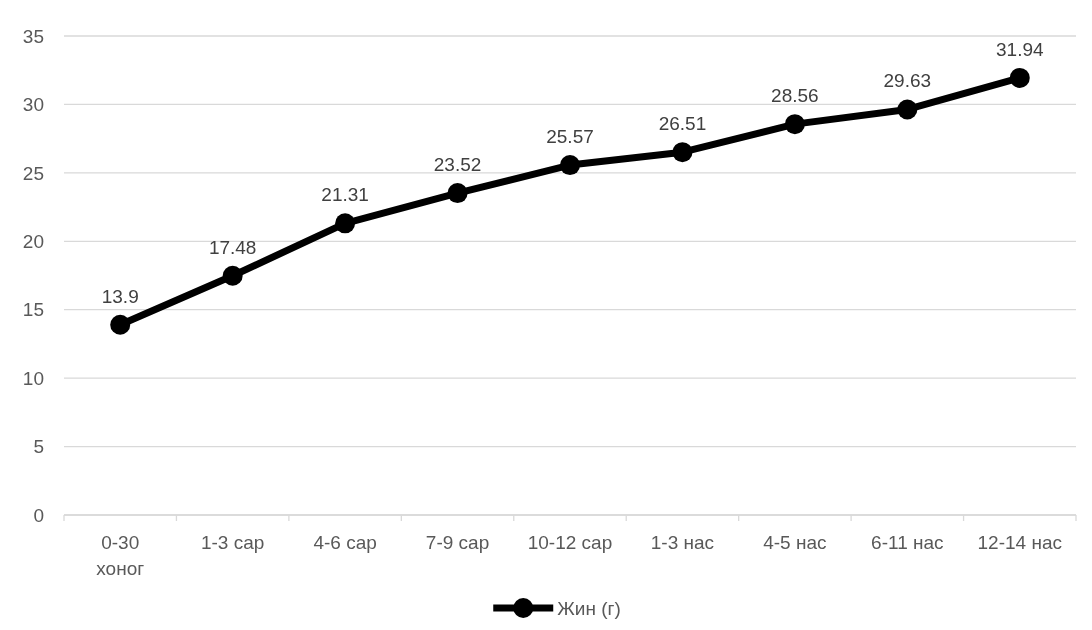  Describe the element at coordinates (33, 36) in the screenshot. I see `y-tick-label: 35` at that location.